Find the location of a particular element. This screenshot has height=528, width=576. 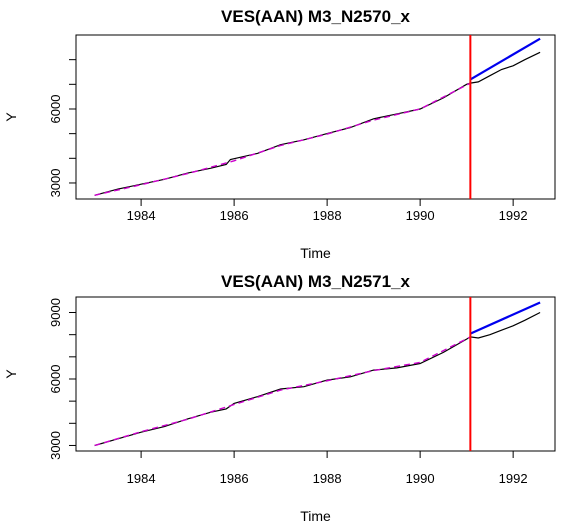

chart-title: VES(AAN) M3_N2571_x is located at coordinates (316, 281).